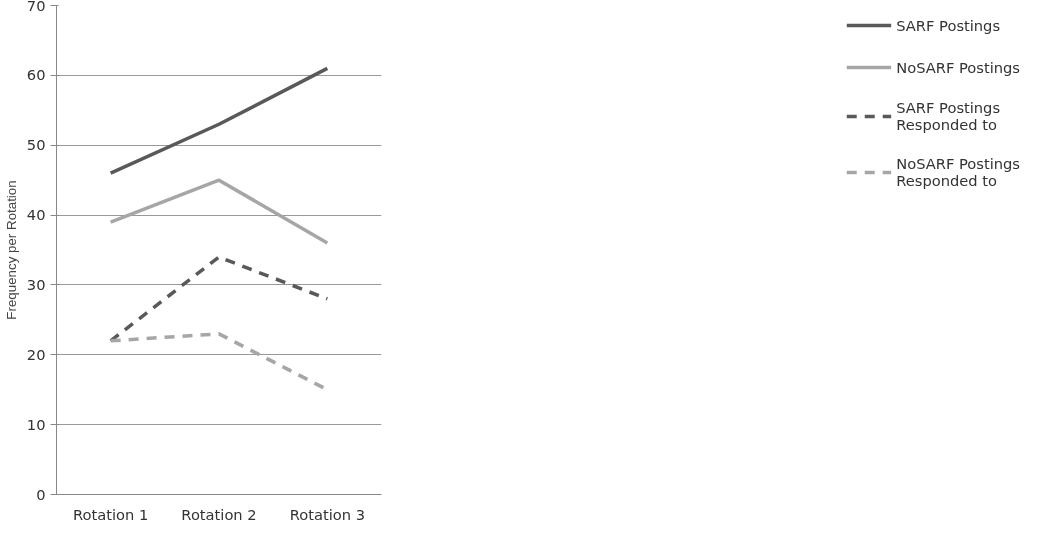  What do you see at coordinates (111, 514) in the screenshot?
I see `x-tick-label: Rotation 1` at bounding box center [111, 514].